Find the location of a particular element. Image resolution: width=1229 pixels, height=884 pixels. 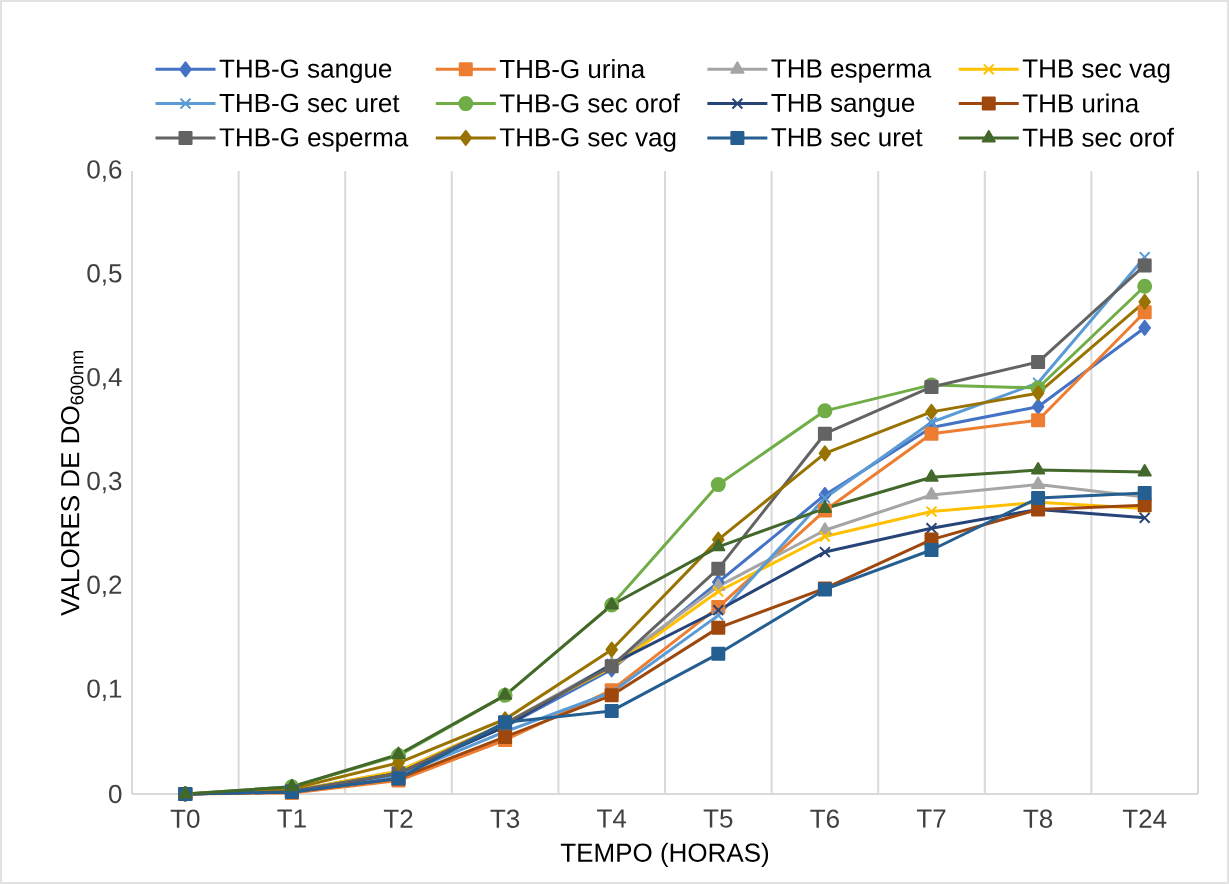

x-axis-title: TEMPO (HORAS) is located at coordinates (664, 855).